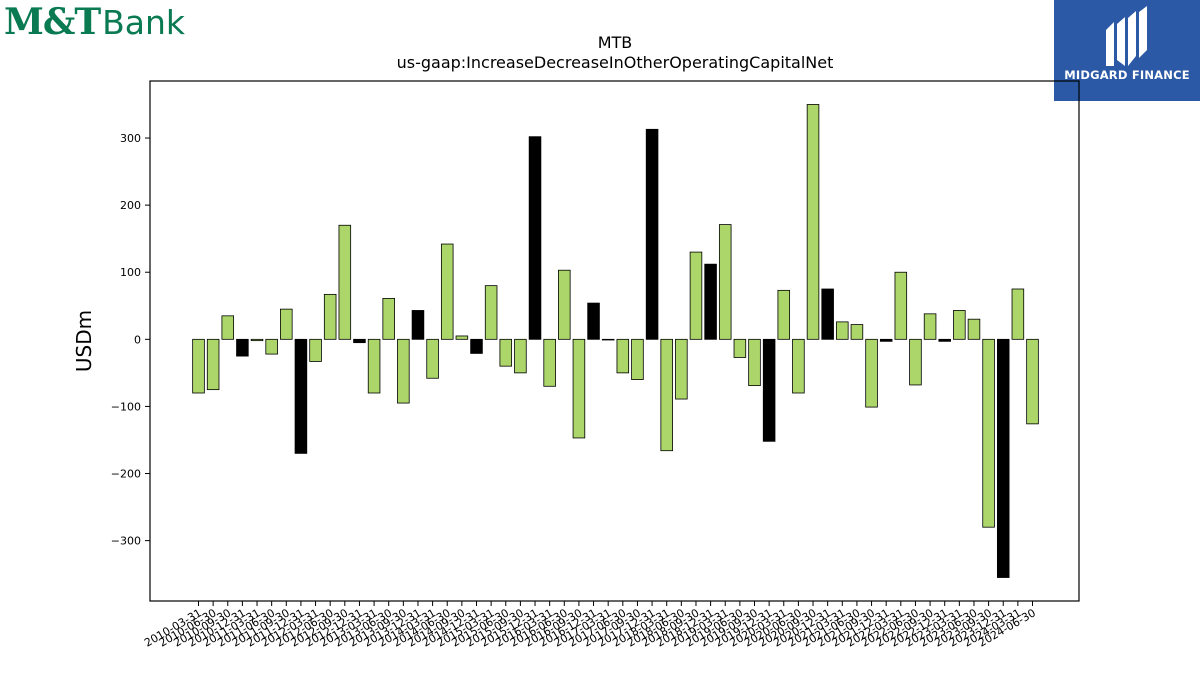 The height and width of the screenshot is (675, 1200). I want to click on y-tick-label: 200, so click(130, 205).